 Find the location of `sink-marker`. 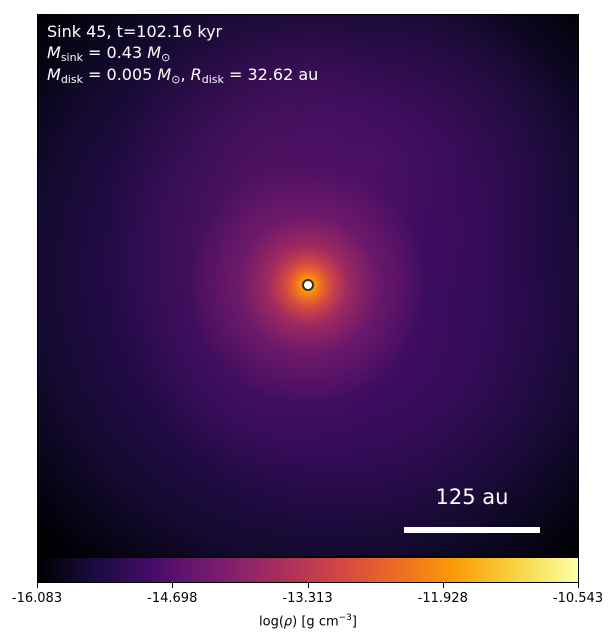

sink-marker is located at coordinates (308, 285).